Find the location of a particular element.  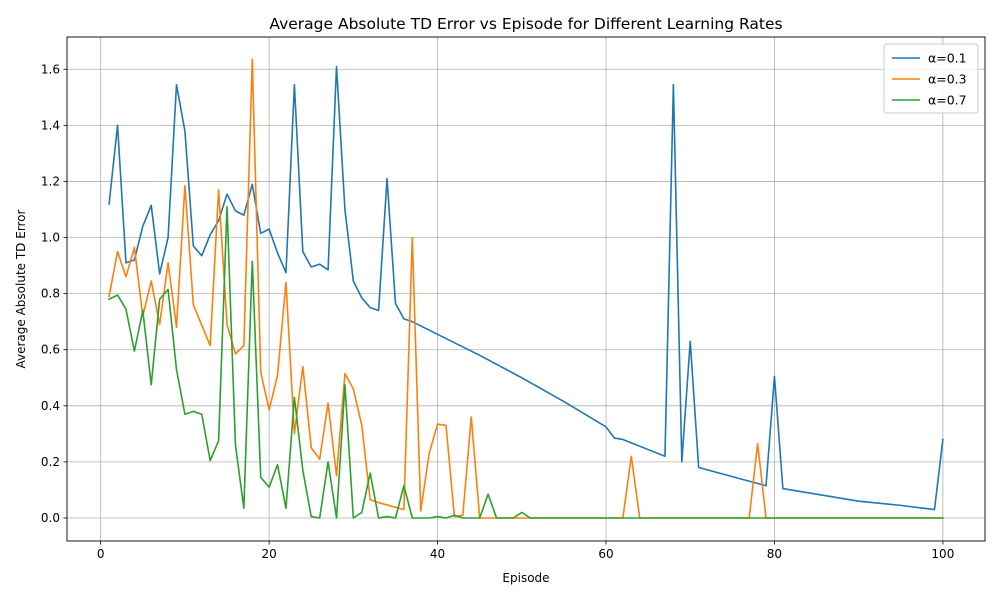

legend-label: α=0.3 is located at coordinates (947, 79).